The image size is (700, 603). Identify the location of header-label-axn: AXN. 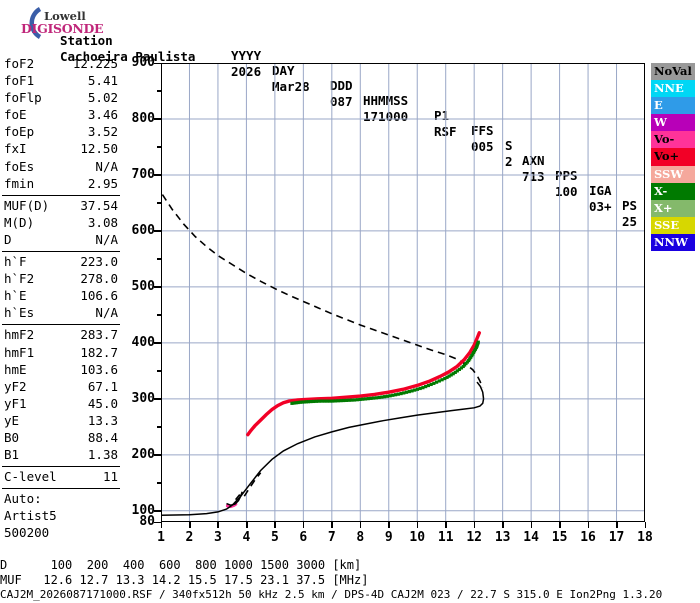
(533, 160).